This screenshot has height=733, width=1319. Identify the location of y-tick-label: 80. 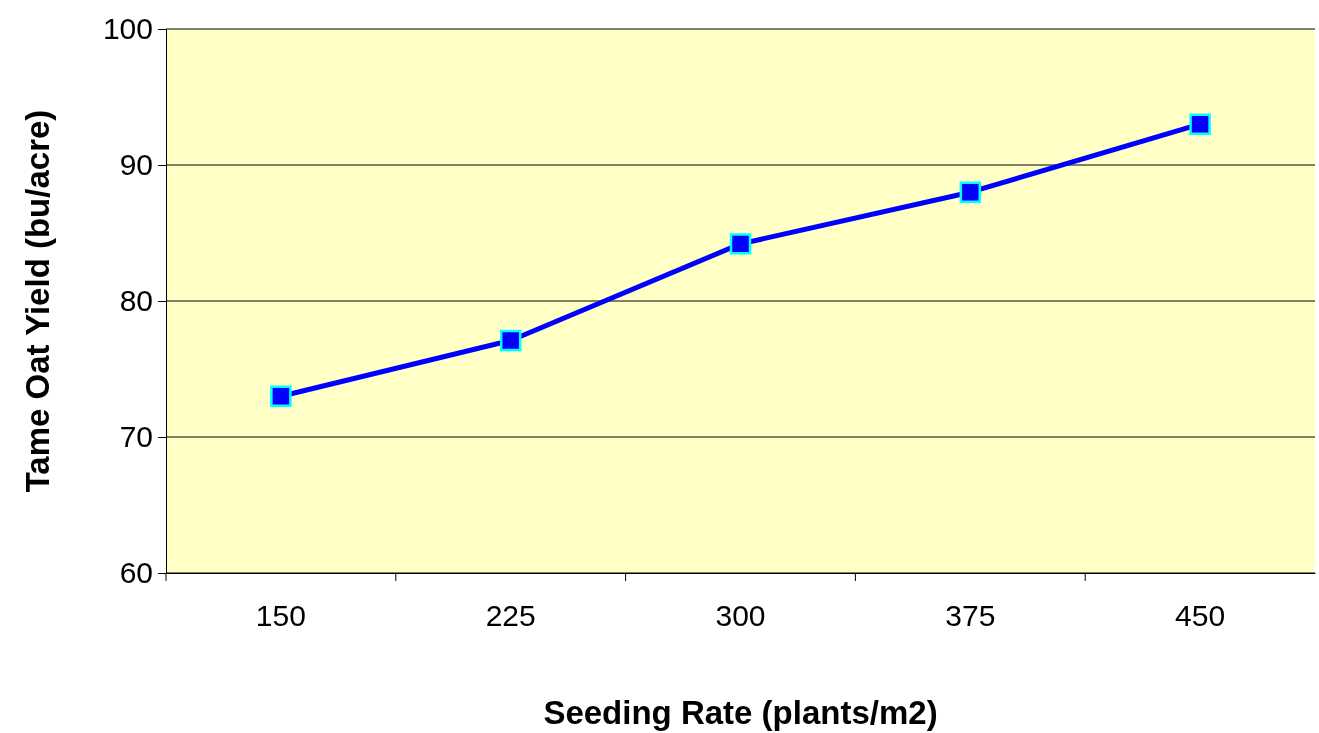
(136, 301).